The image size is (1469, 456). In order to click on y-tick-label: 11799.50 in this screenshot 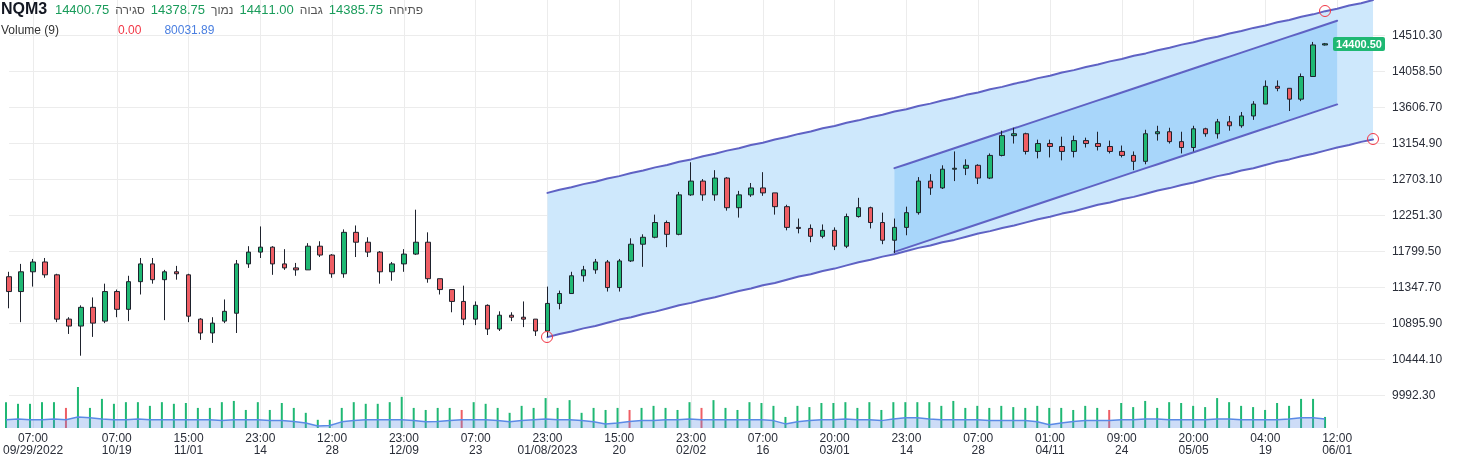, I will do `click(1417, 251)`.